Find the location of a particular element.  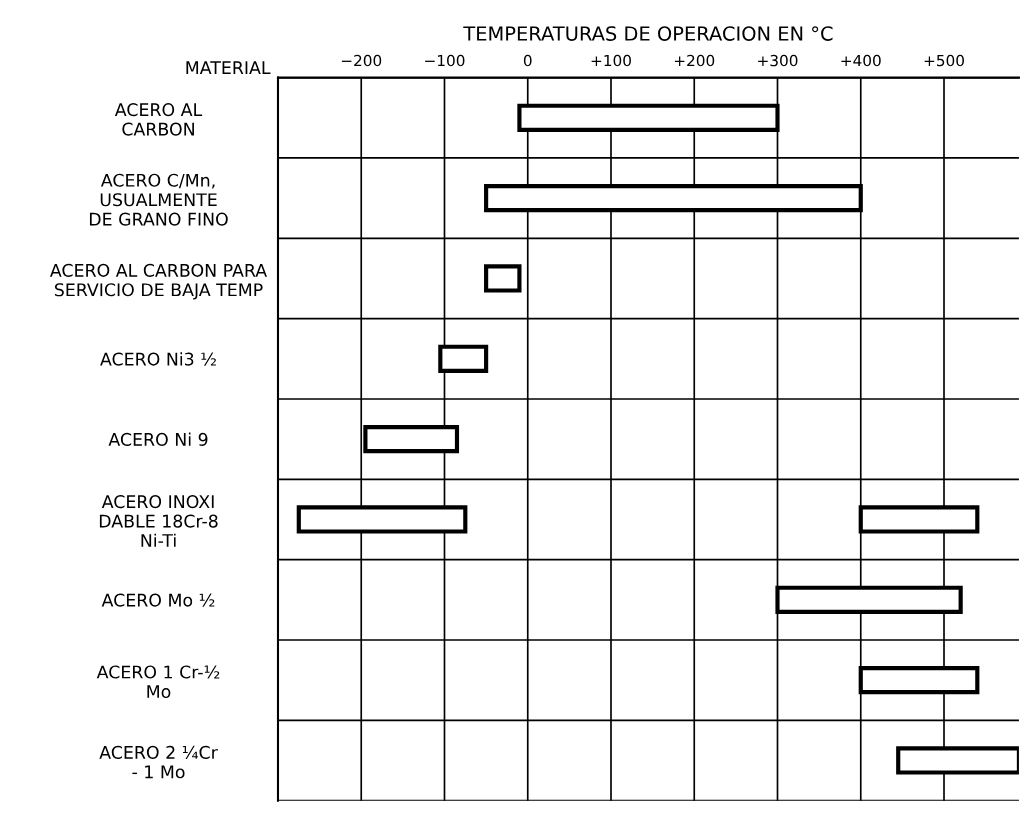

x-tick-label: 0 is located at coordinates (527, 60).